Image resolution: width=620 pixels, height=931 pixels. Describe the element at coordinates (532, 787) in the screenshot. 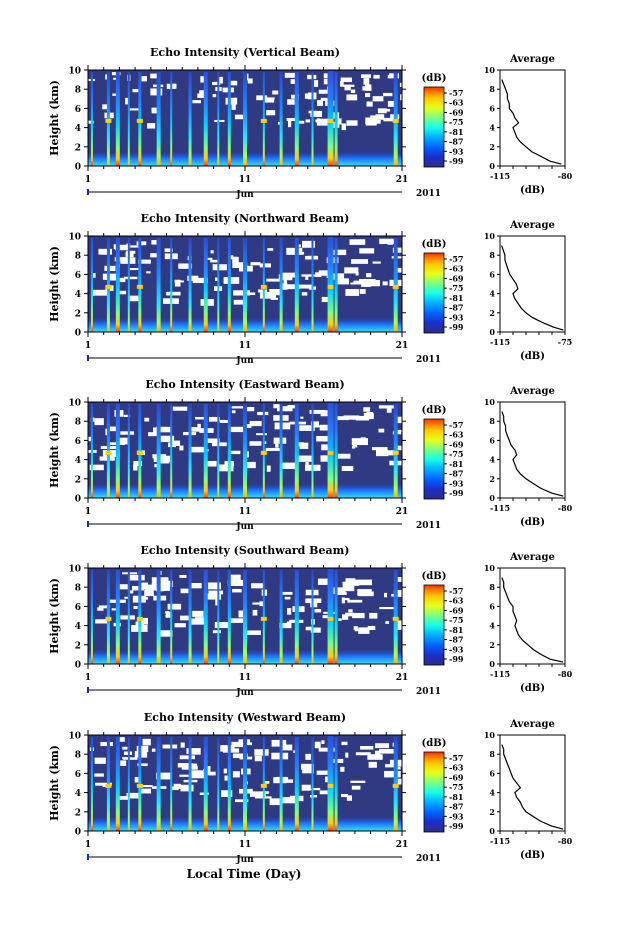

I see `average-profile-line` at that location.